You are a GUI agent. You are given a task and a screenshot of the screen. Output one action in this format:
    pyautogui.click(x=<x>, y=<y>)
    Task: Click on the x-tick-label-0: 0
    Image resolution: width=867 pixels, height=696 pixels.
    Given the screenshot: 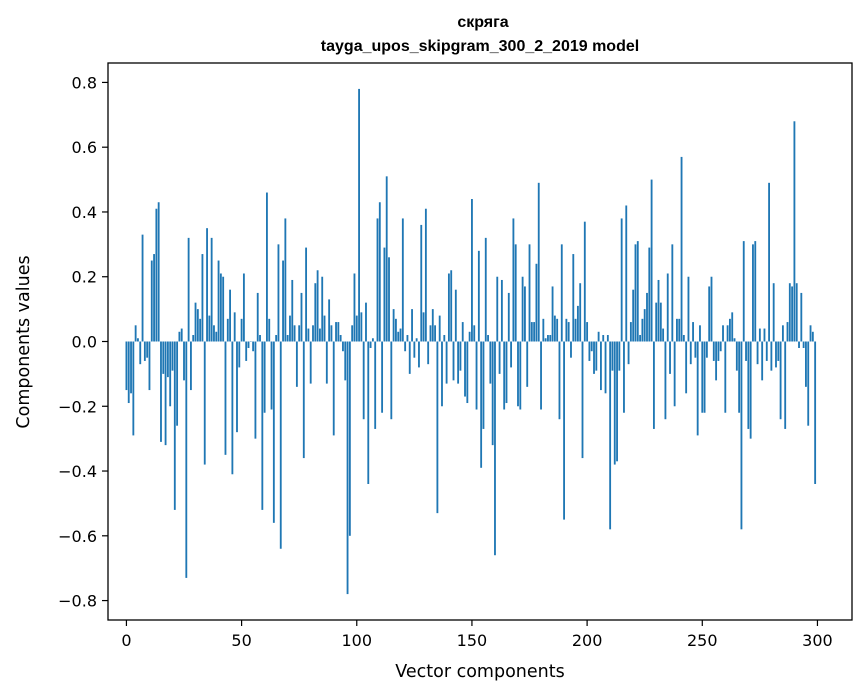 What is the action you would take?
    pyautogui.click(x=126, y=640)
    